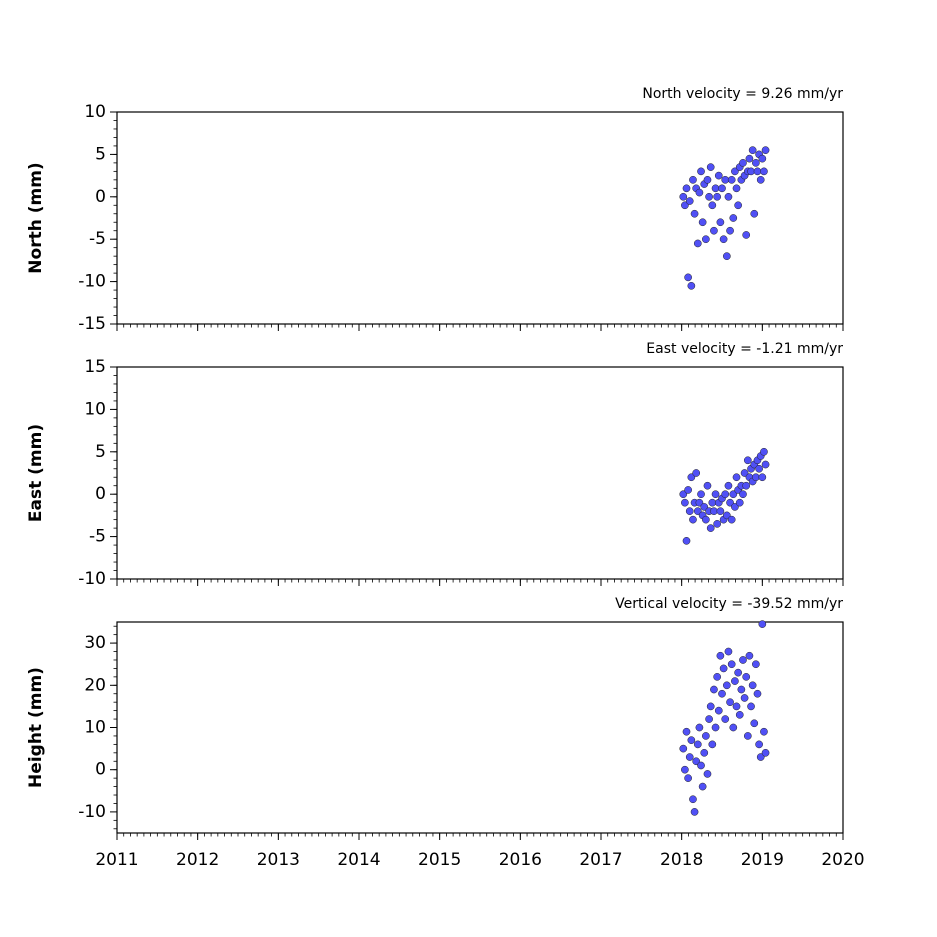 This screenshot has height=937, width=937. What do you see at coordinates (742, 94) in the screenshot?
I see `panel-title: North velocity = 9.26 mm/yr` at bounding box center [742, 94].